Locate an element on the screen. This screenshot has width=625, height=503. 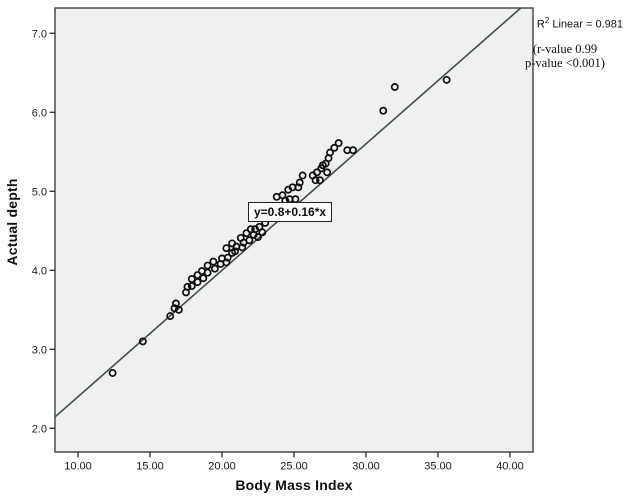
y-axis-label: Actual depth is located at coordinates (12, 222).